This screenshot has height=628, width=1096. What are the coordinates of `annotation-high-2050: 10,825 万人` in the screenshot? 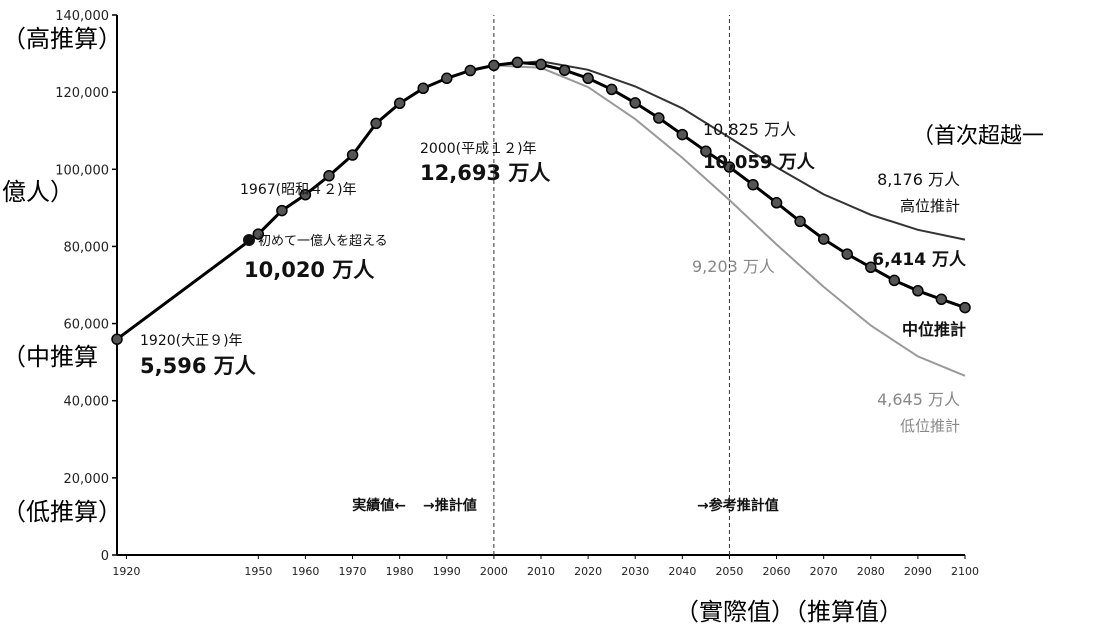 It's located at (749, 129).